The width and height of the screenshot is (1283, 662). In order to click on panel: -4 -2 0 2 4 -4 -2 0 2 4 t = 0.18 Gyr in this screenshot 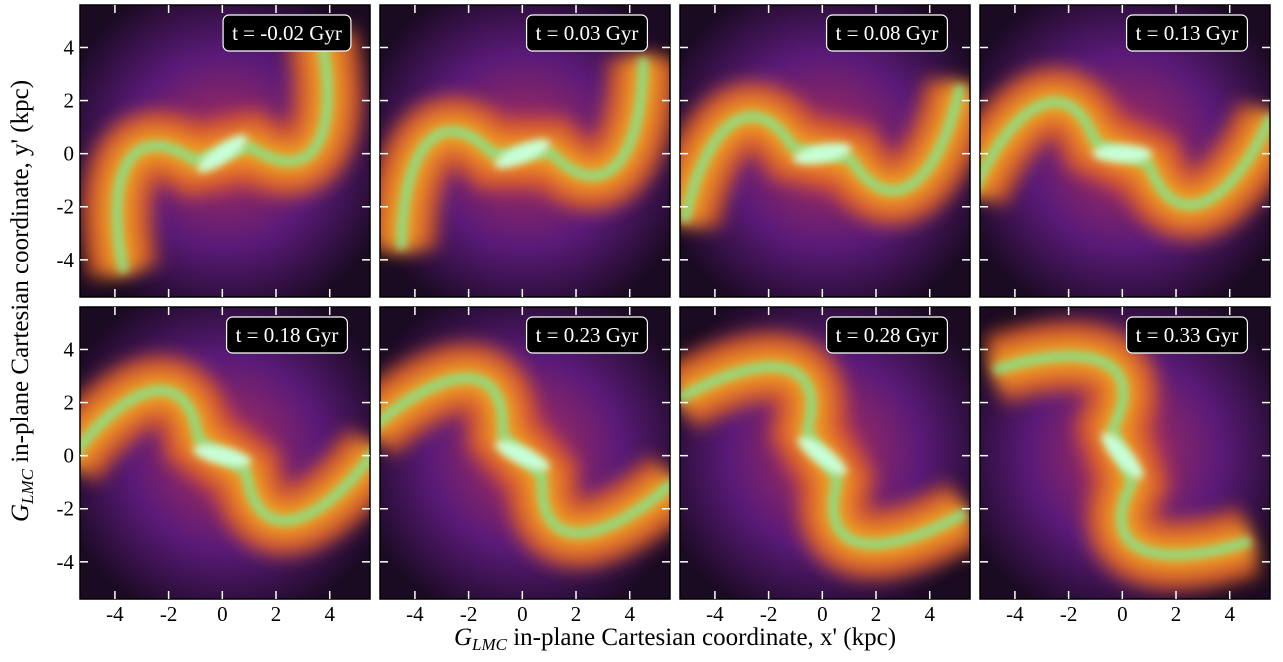, I will do `click(214, 466)`.